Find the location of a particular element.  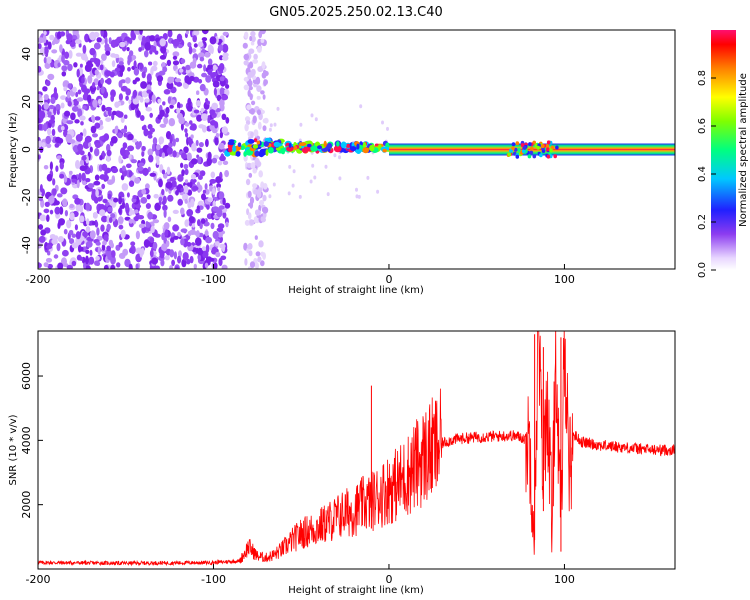

x-tick-label: -200 is located at coordinates (38, 279).